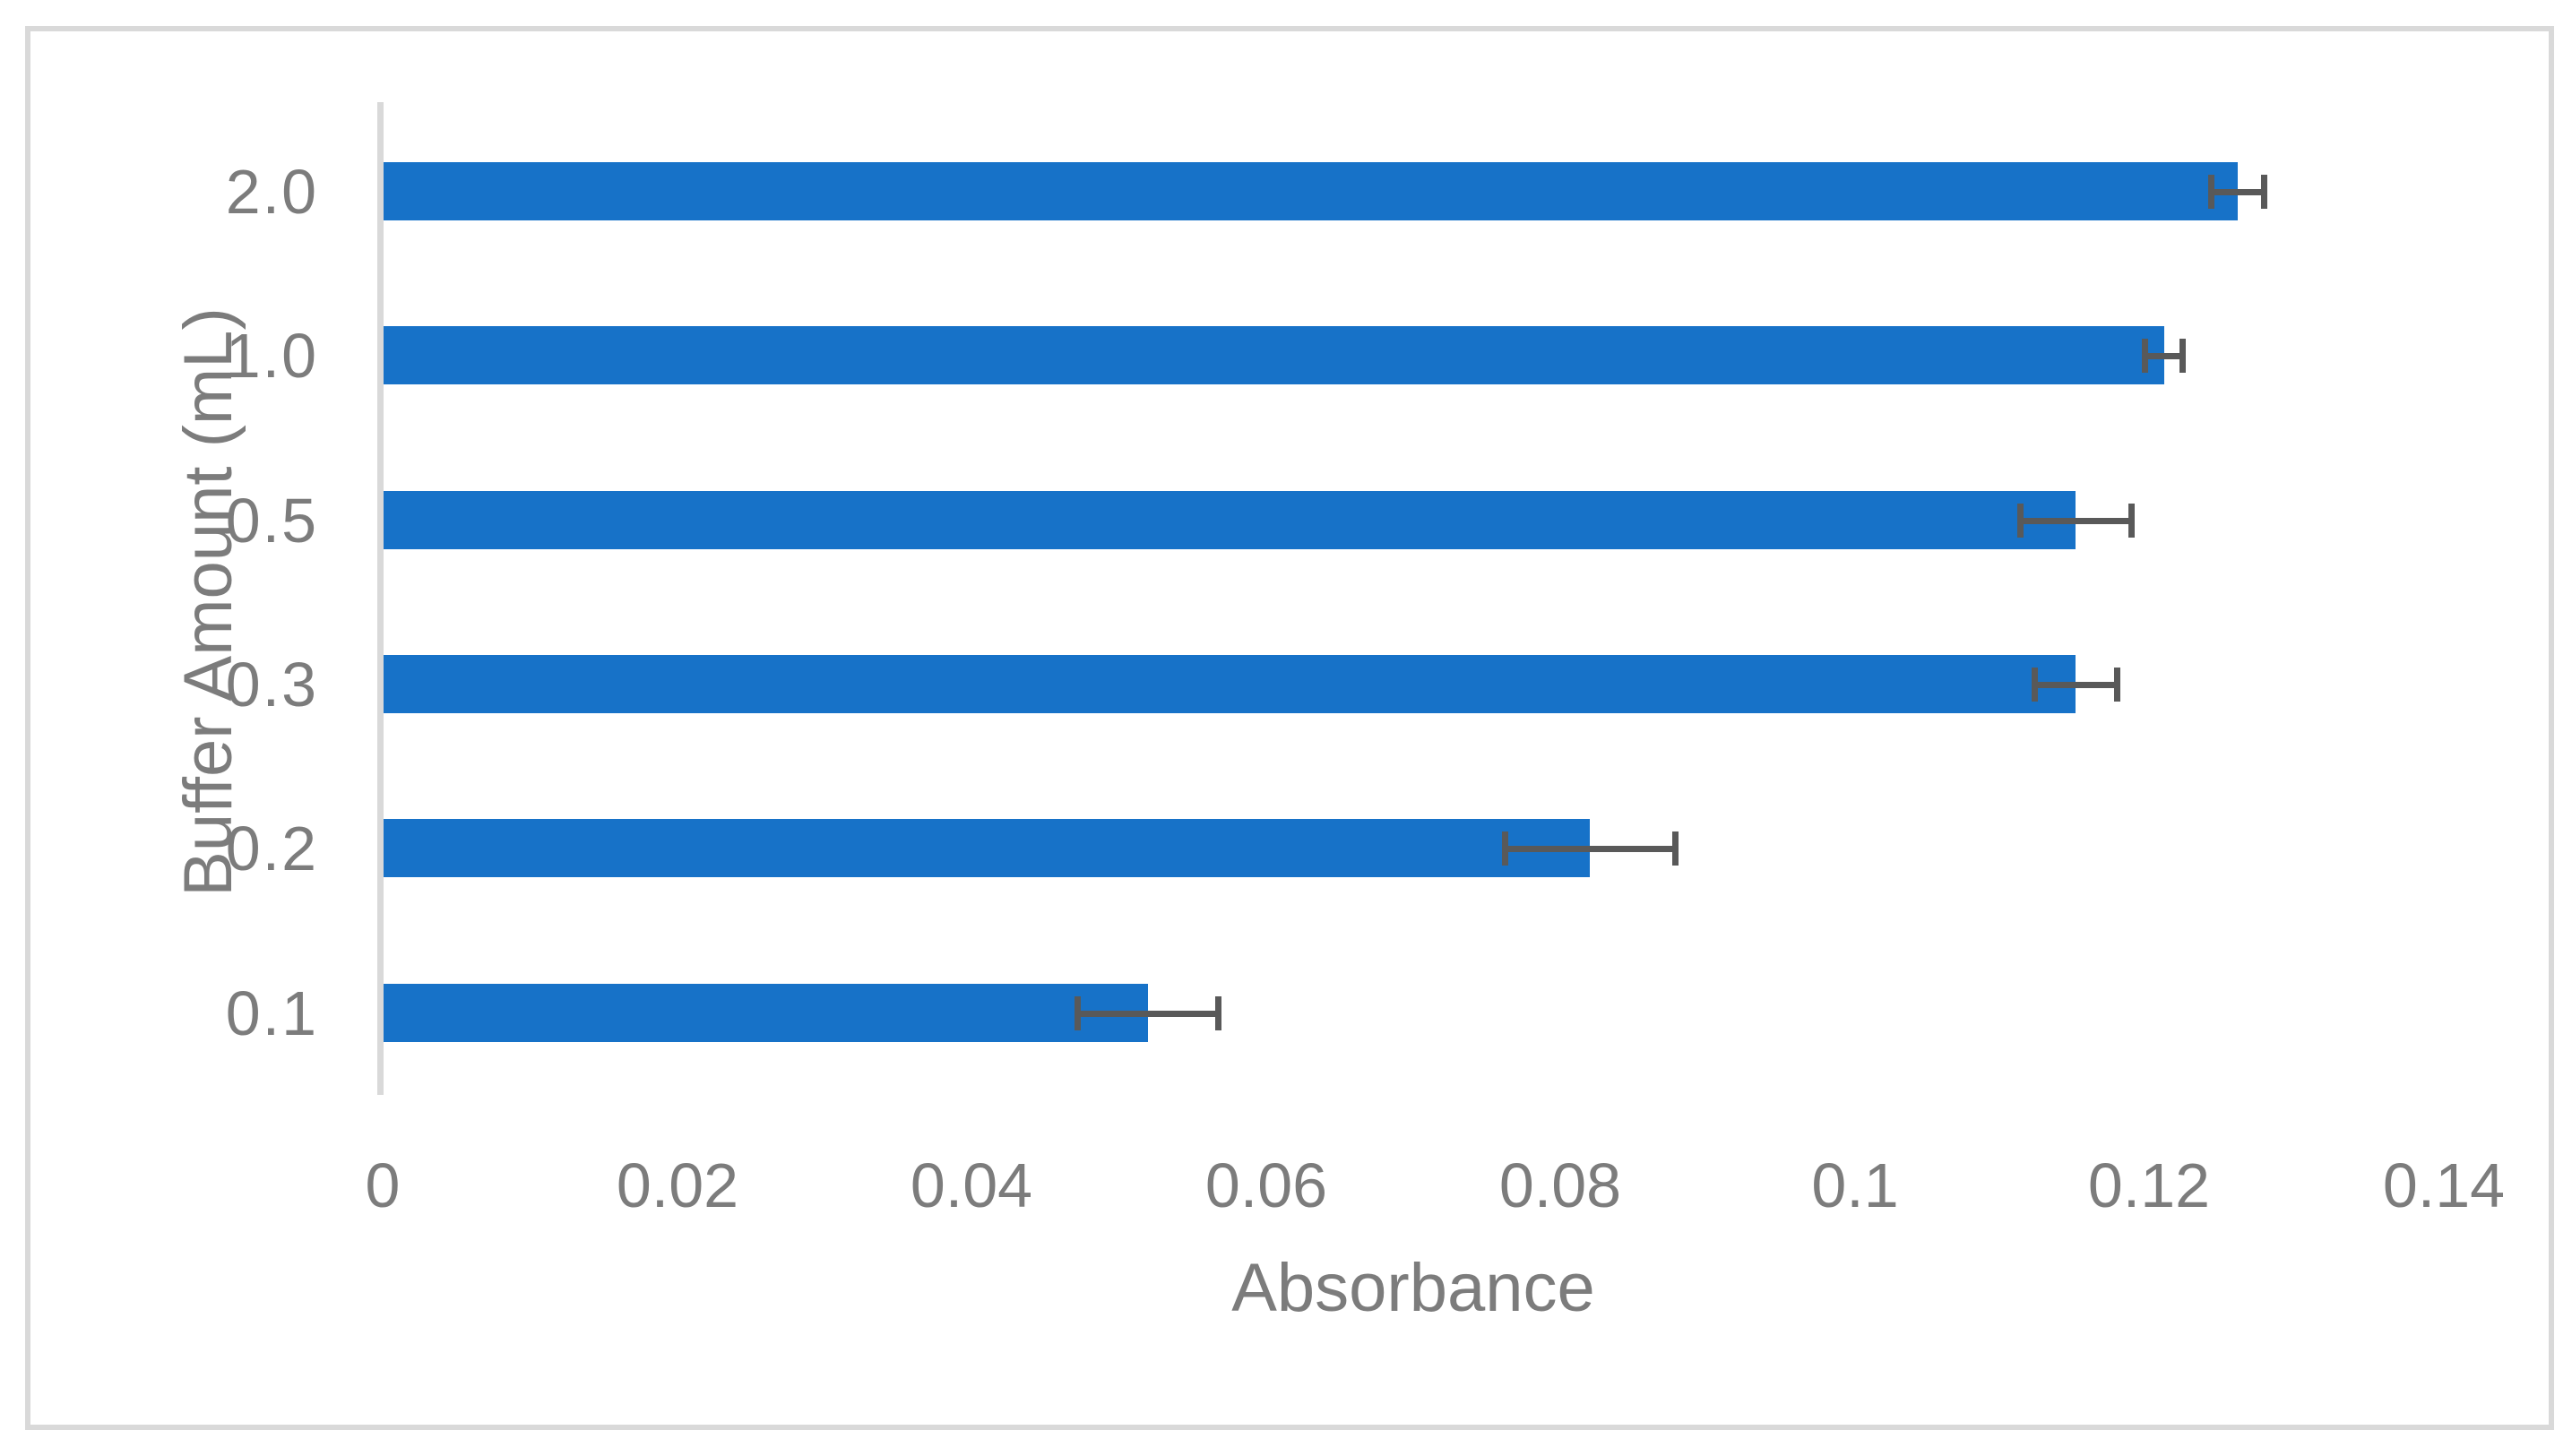 The width and height of the screenshot is (2572, 1456). Describe the element at coordinates (1230, 520) in the screenshot. I see `bar-0.5` at that location.